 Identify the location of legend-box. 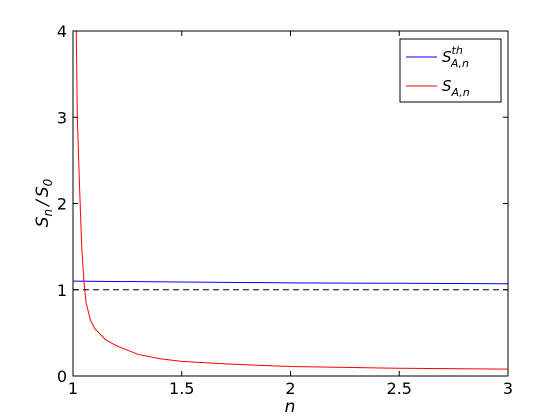
(450, 70).